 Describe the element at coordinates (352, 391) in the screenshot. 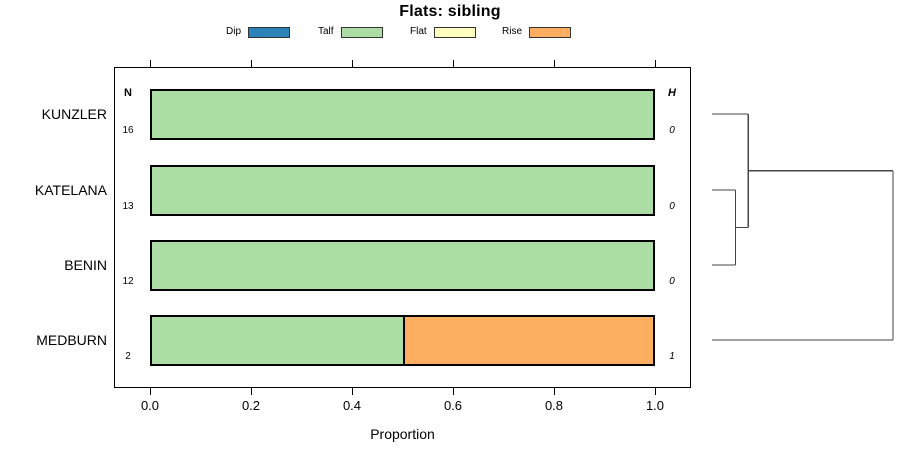

I see `x-tick-bottom-0.4` at that location.